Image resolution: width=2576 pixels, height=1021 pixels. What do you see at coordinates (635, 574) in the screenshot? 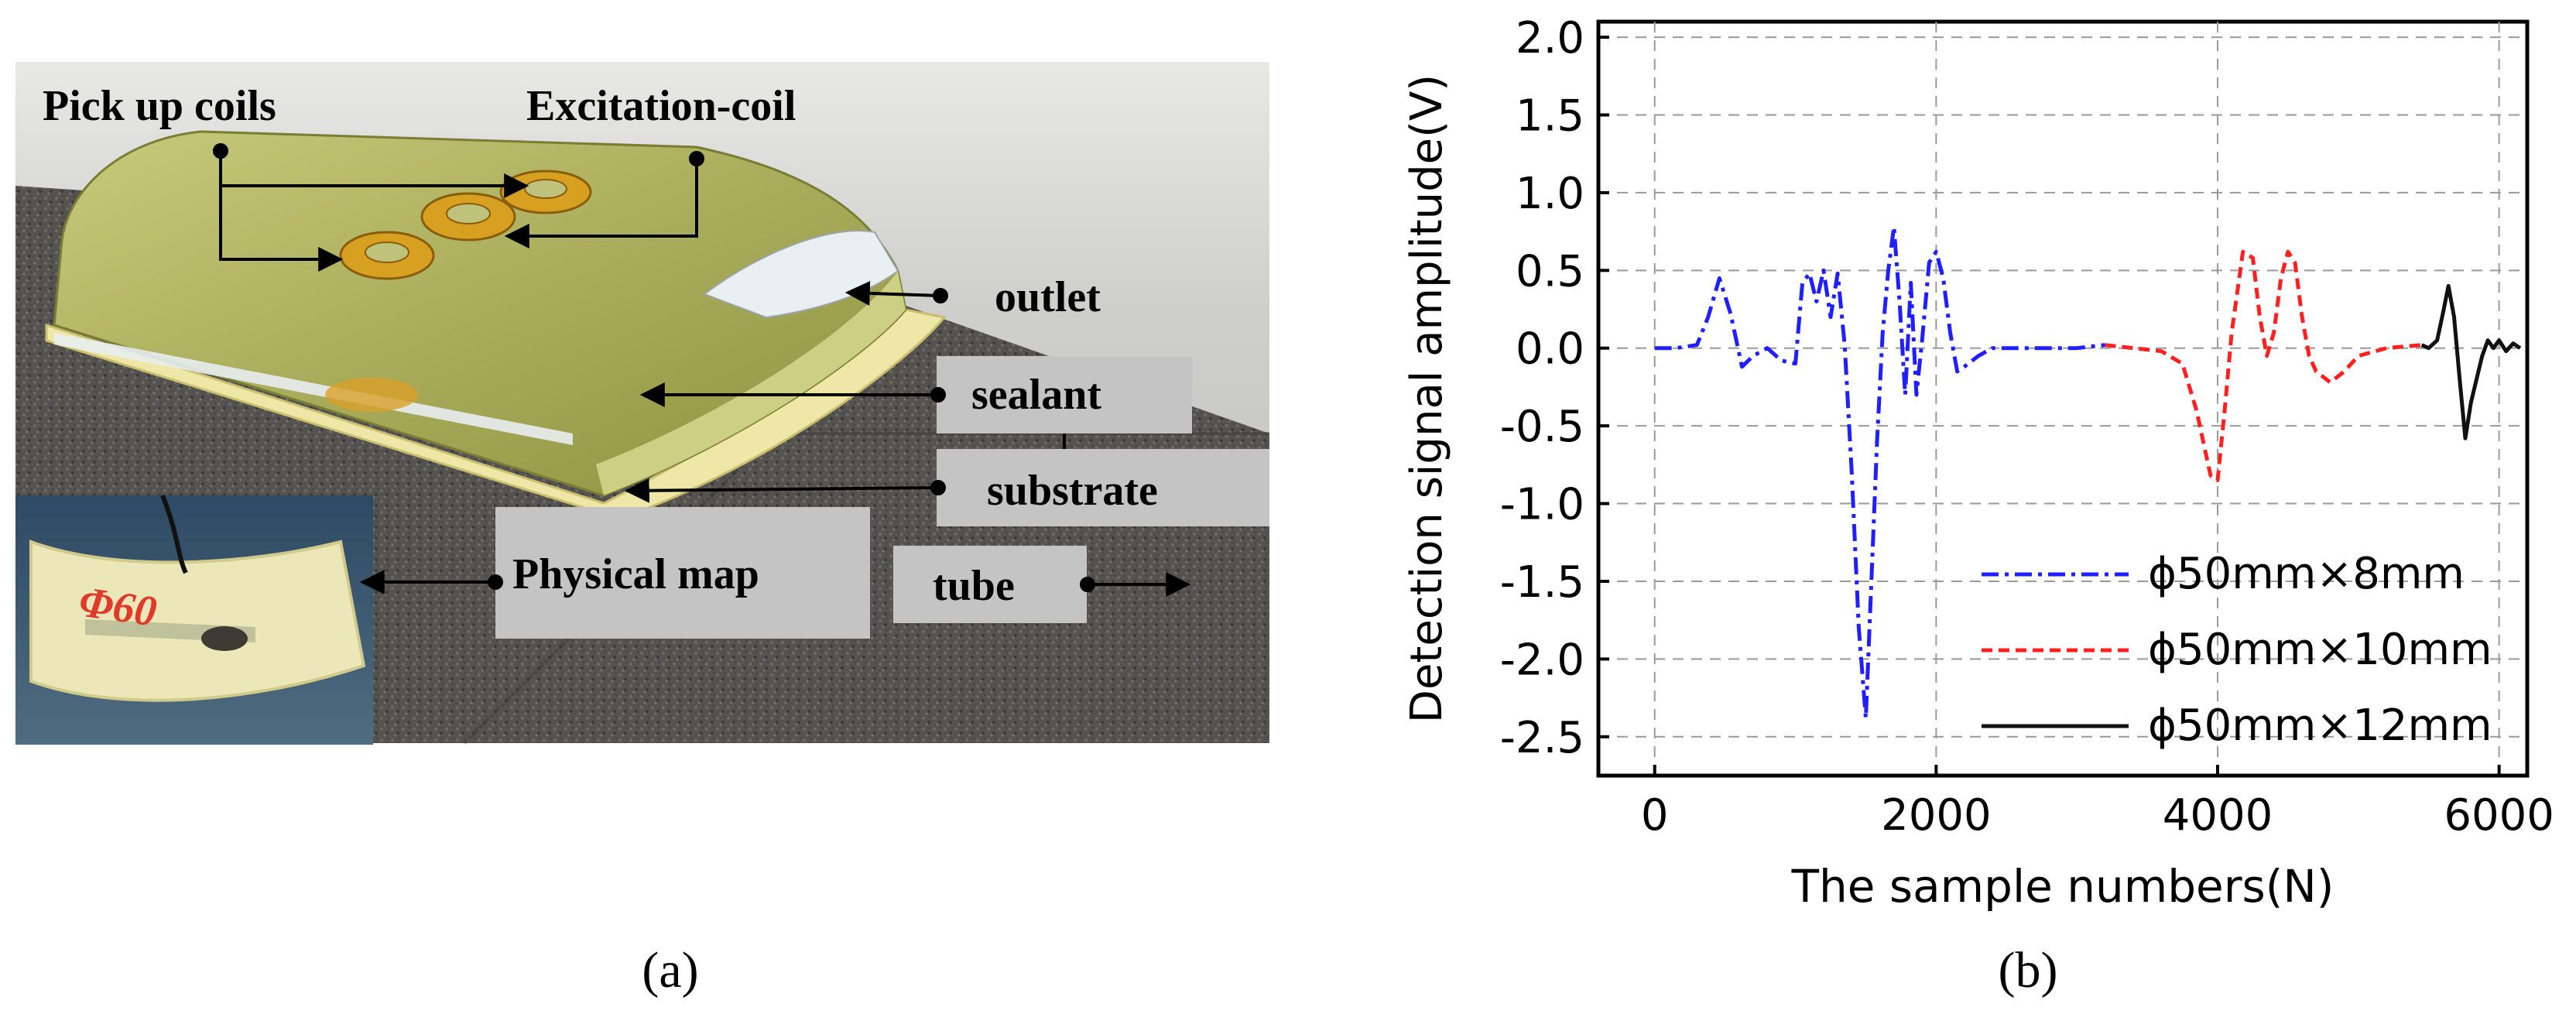
I see `physical-map-label: Physical map` at bounding box center [635, 574].